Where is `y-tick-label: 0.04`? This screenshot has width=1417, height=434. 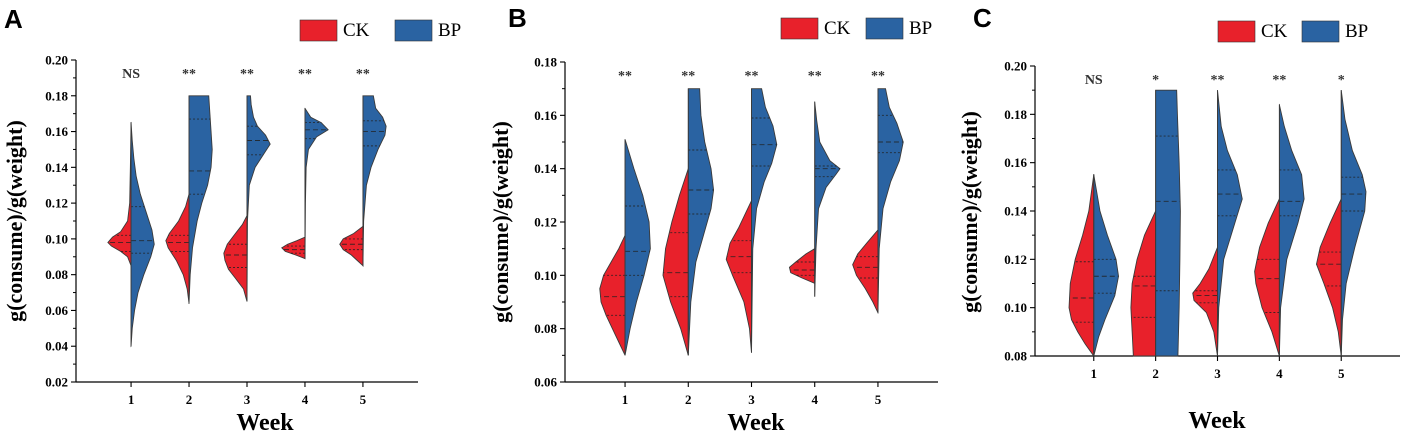
y-tick-label: 0.04 is located at coordinates (56, 346).